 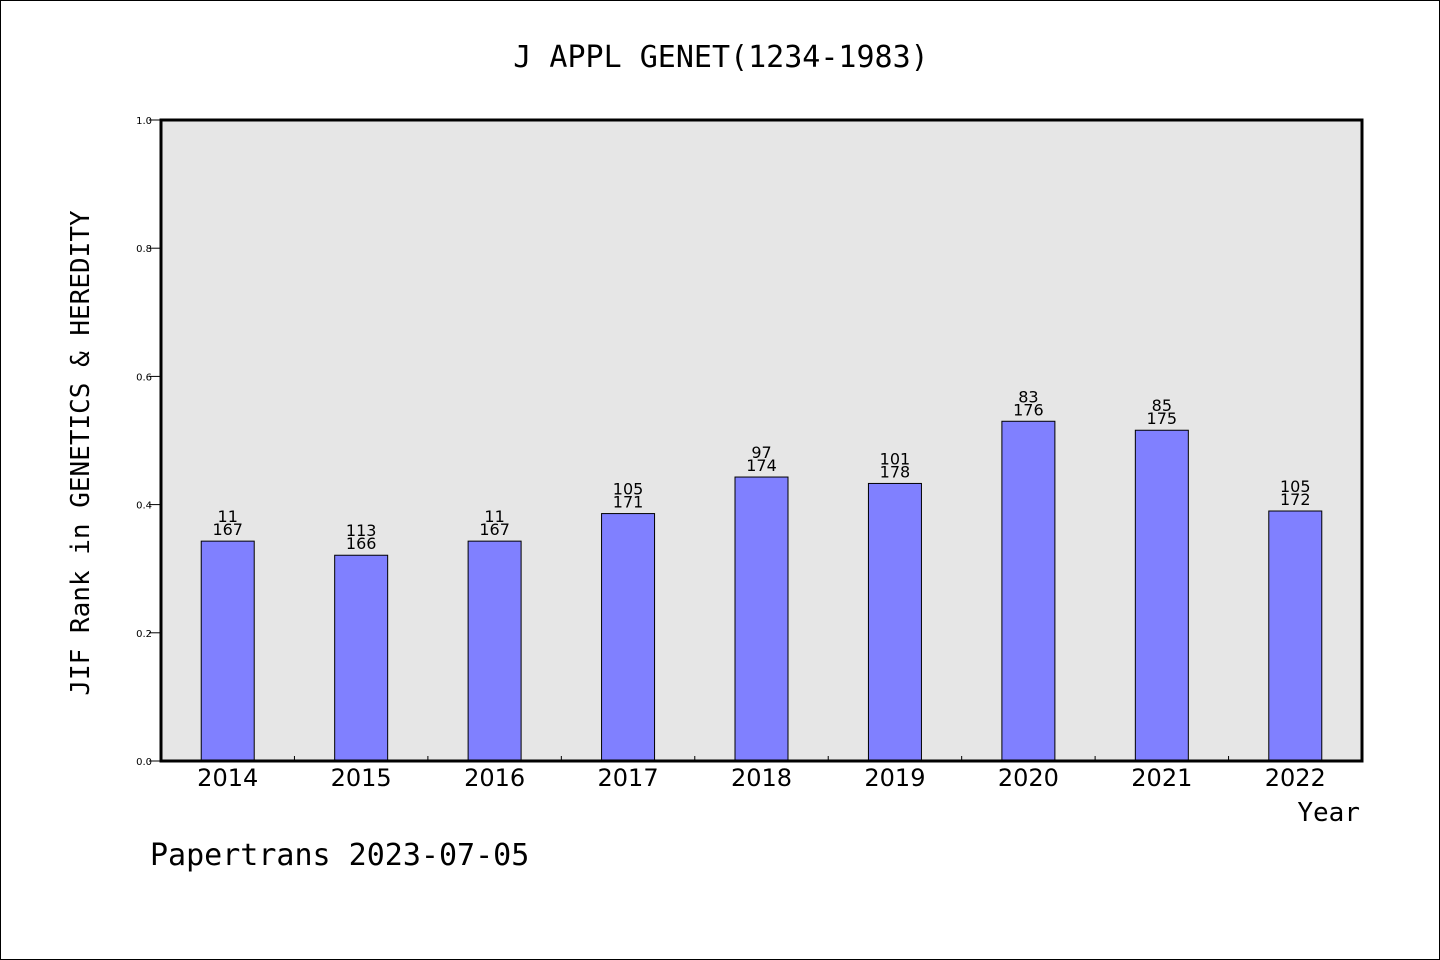 I want to click on y-tick-label: 0.6, so click(x=144, y=377).